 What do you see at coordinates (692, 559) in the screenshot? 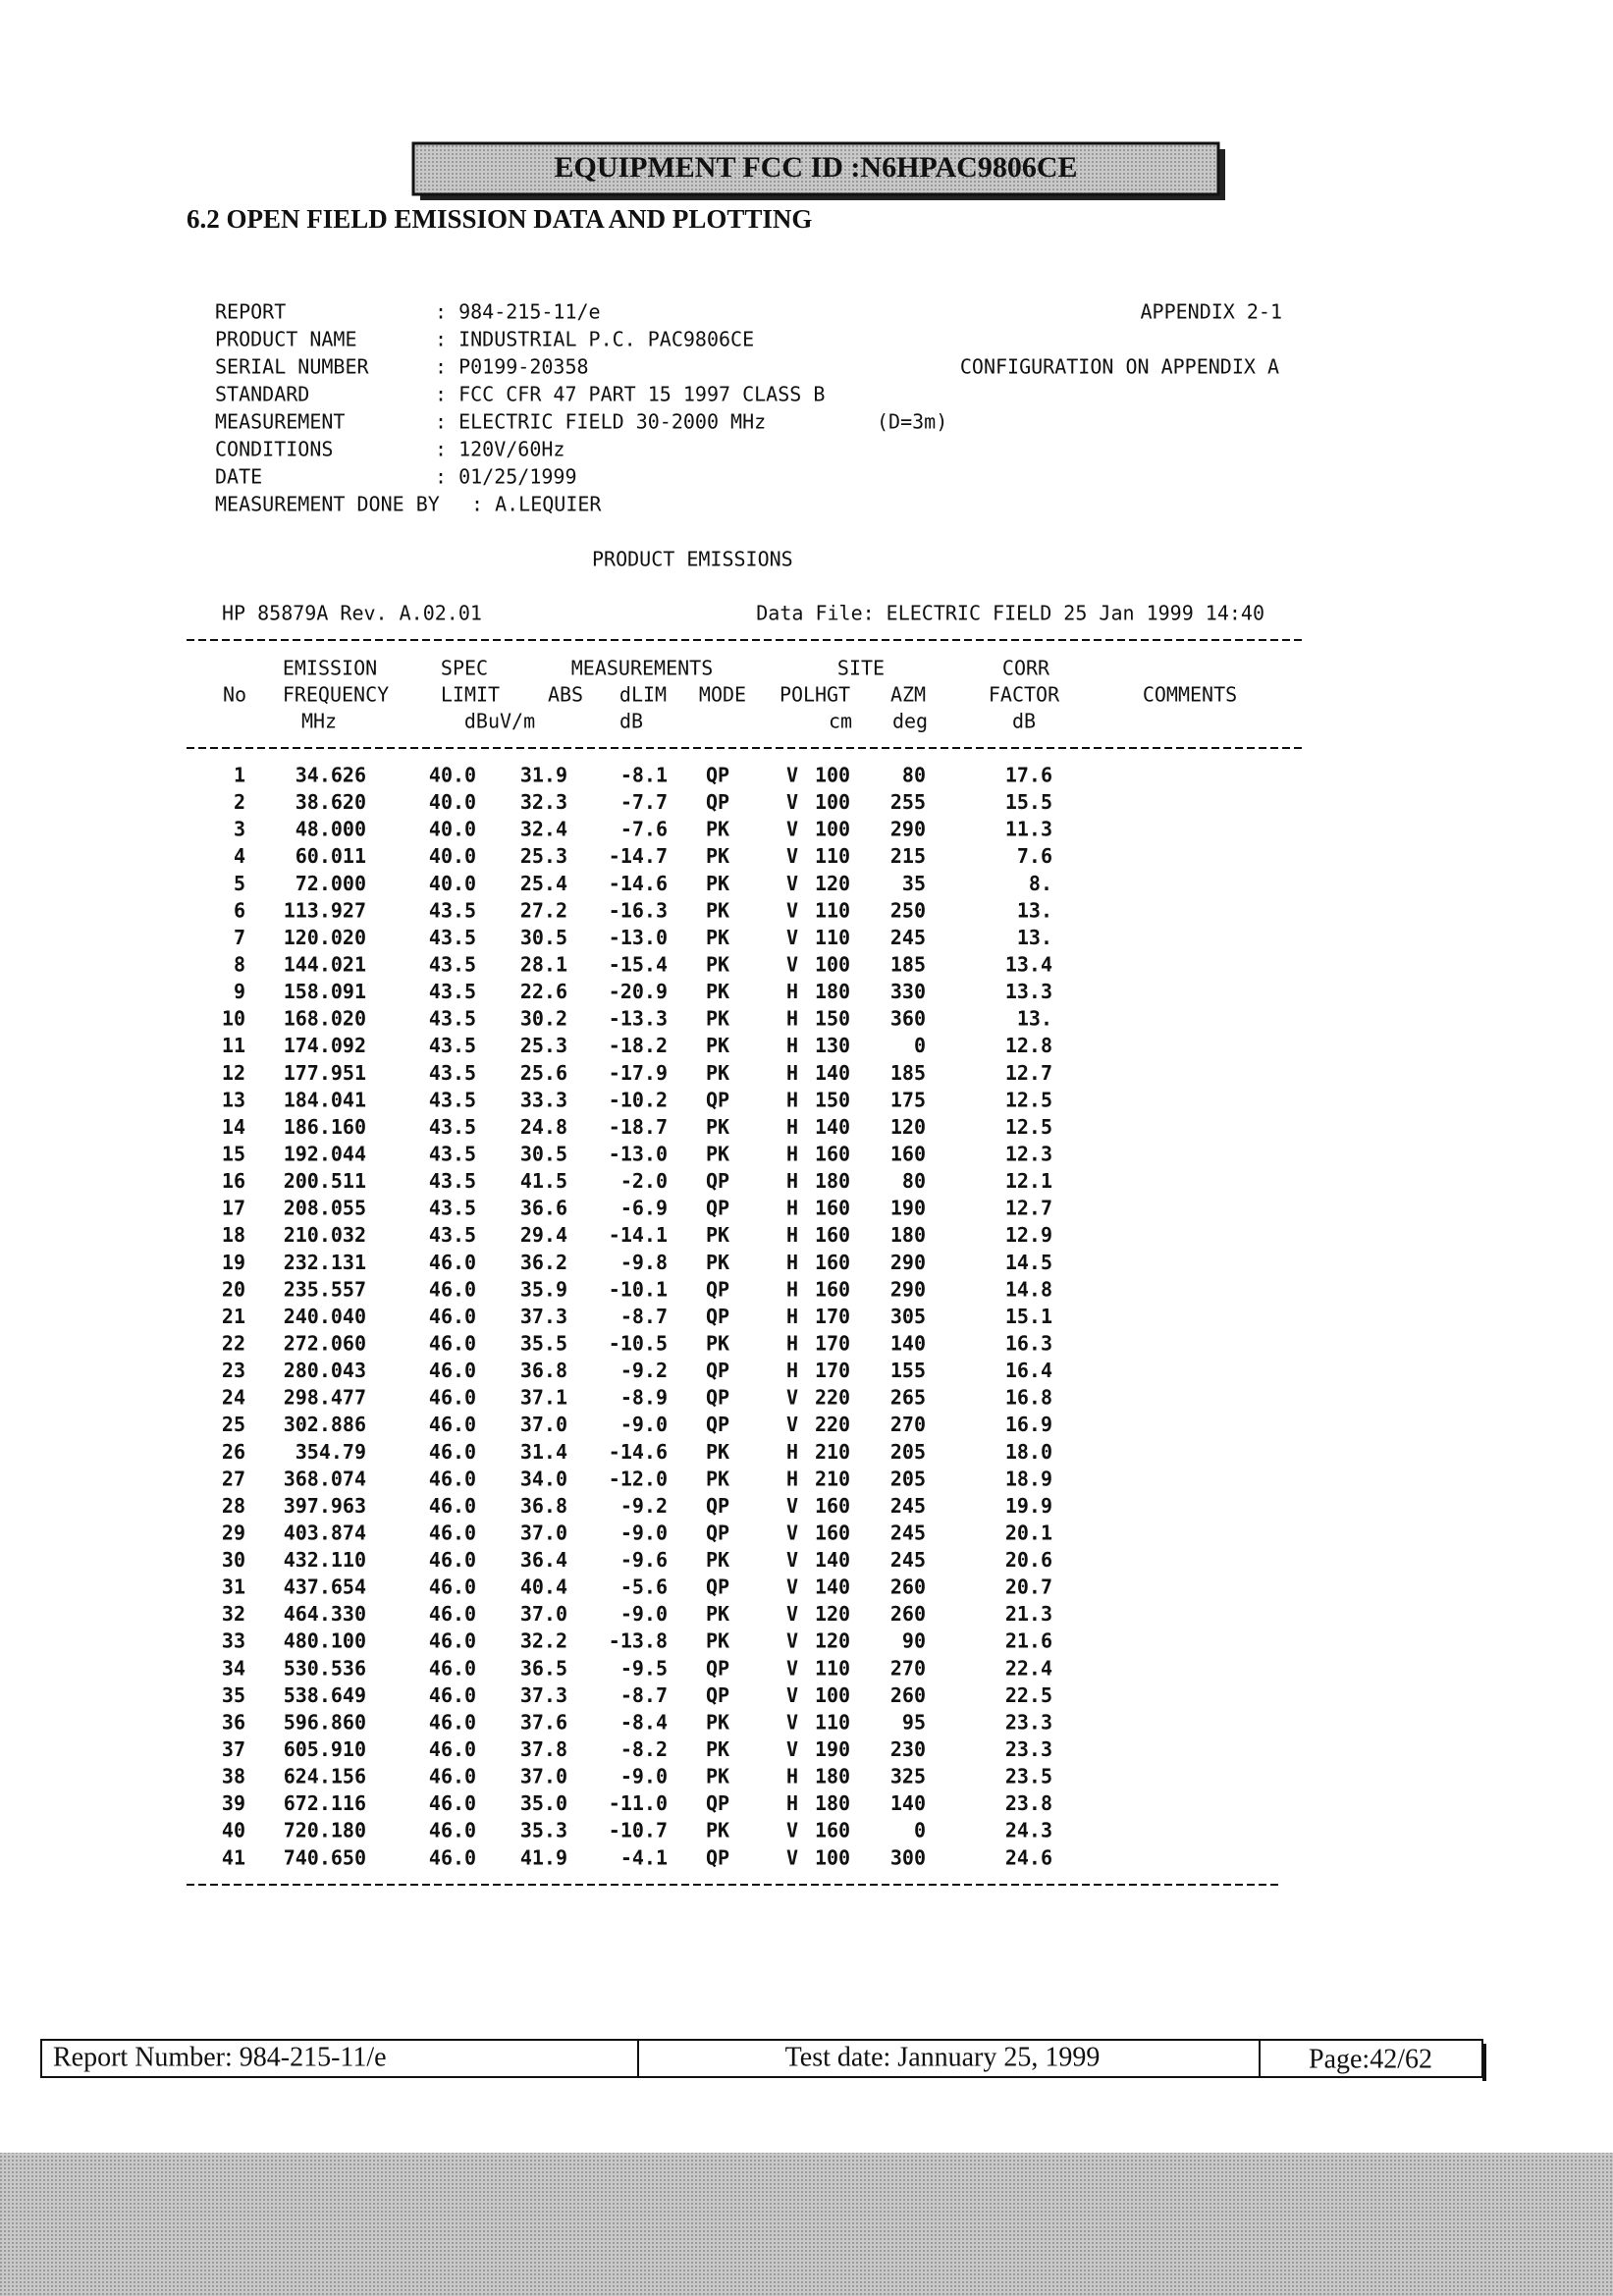
I see `product-emissions: PRODUCT EMISSIONS` at bounding box center [692, 559].